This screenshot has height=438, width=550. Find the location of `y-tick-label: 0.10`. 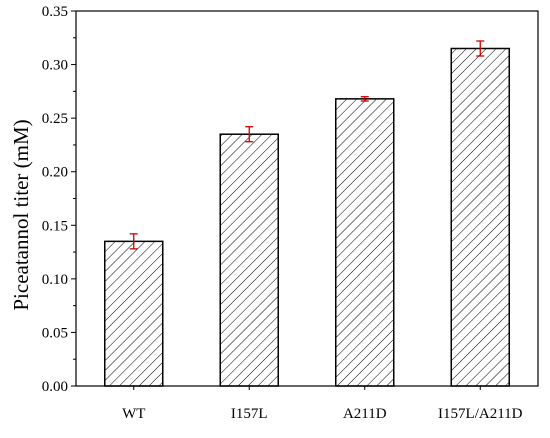

y-tick-label: 0.10 is located at coordinates (55, 280).